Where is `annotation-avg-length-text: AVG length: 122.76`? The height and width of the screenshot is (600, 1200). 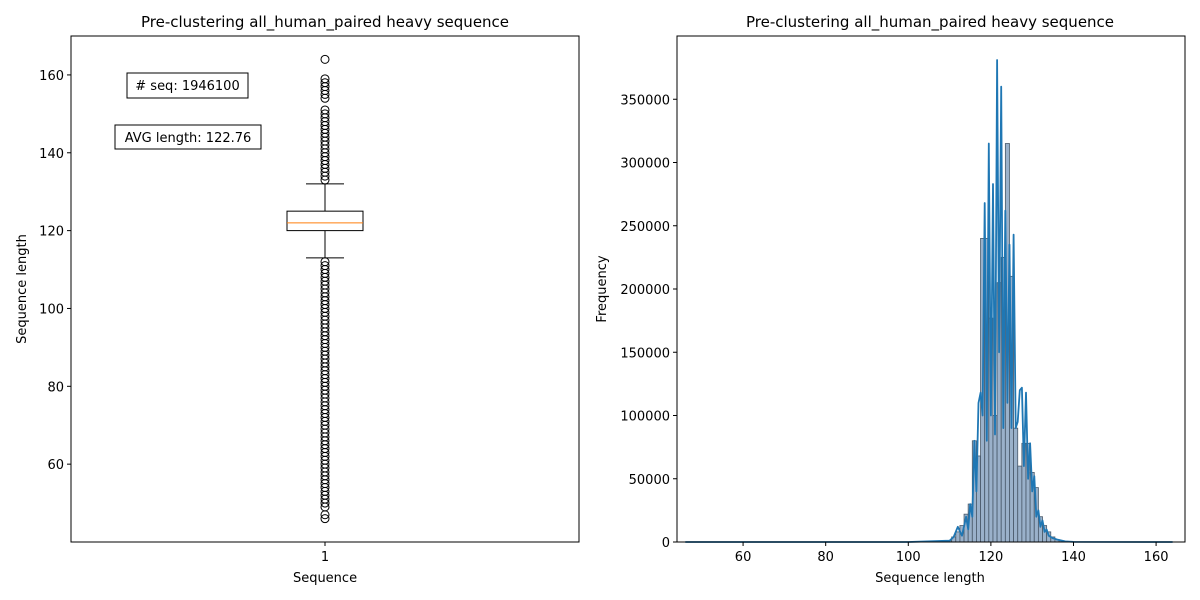 annotation-avg-length-text: AVG length: 122.76 is located at coordinates (188, 138).